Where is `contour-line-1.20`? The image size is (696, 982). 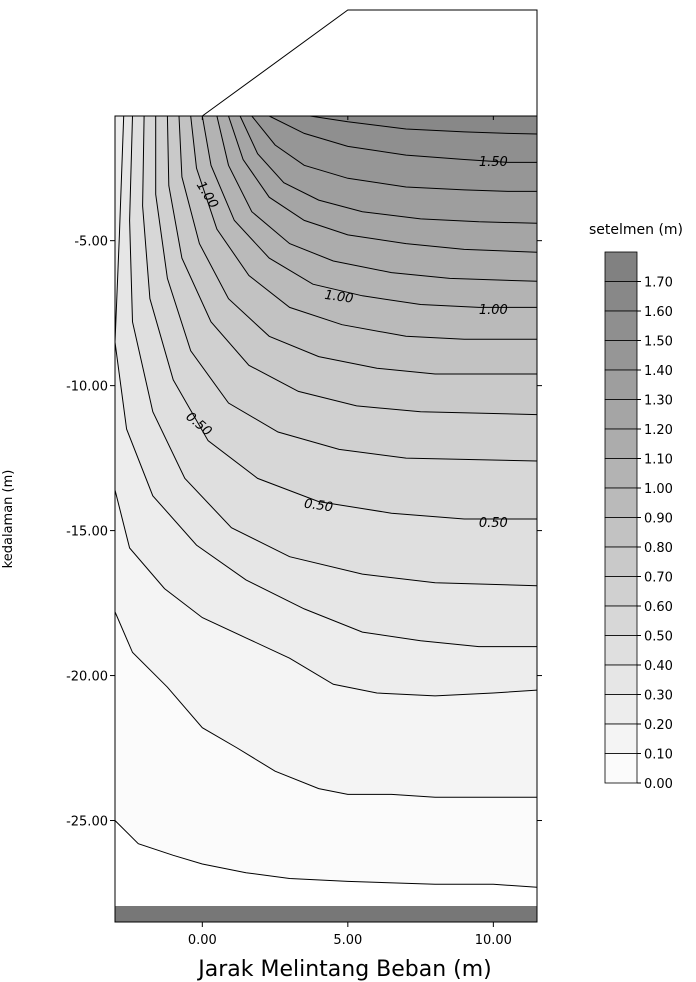 contour-line-1.20 is located at coordinates (382, 184).